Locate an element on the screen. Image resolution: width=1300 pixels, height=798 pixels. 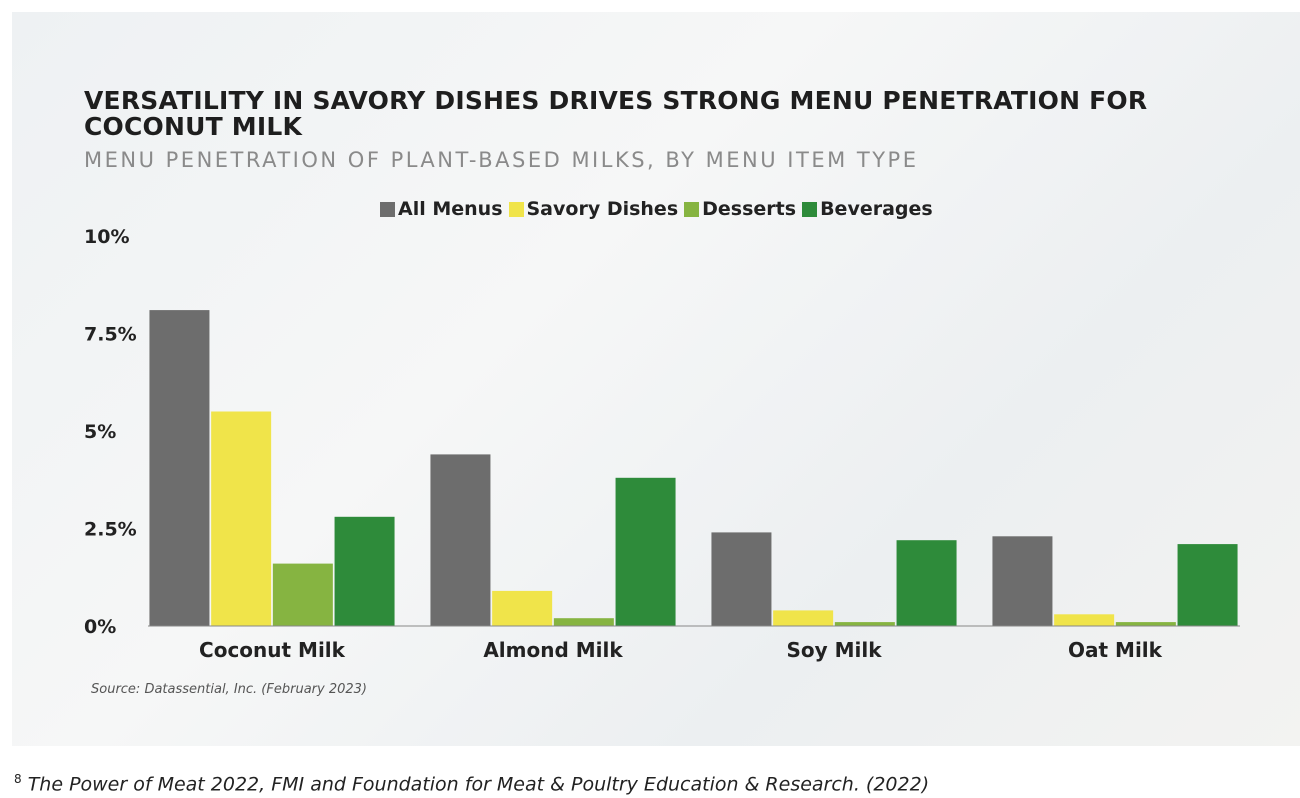
legend-item: Beverages is located at coordinates (867, 209).